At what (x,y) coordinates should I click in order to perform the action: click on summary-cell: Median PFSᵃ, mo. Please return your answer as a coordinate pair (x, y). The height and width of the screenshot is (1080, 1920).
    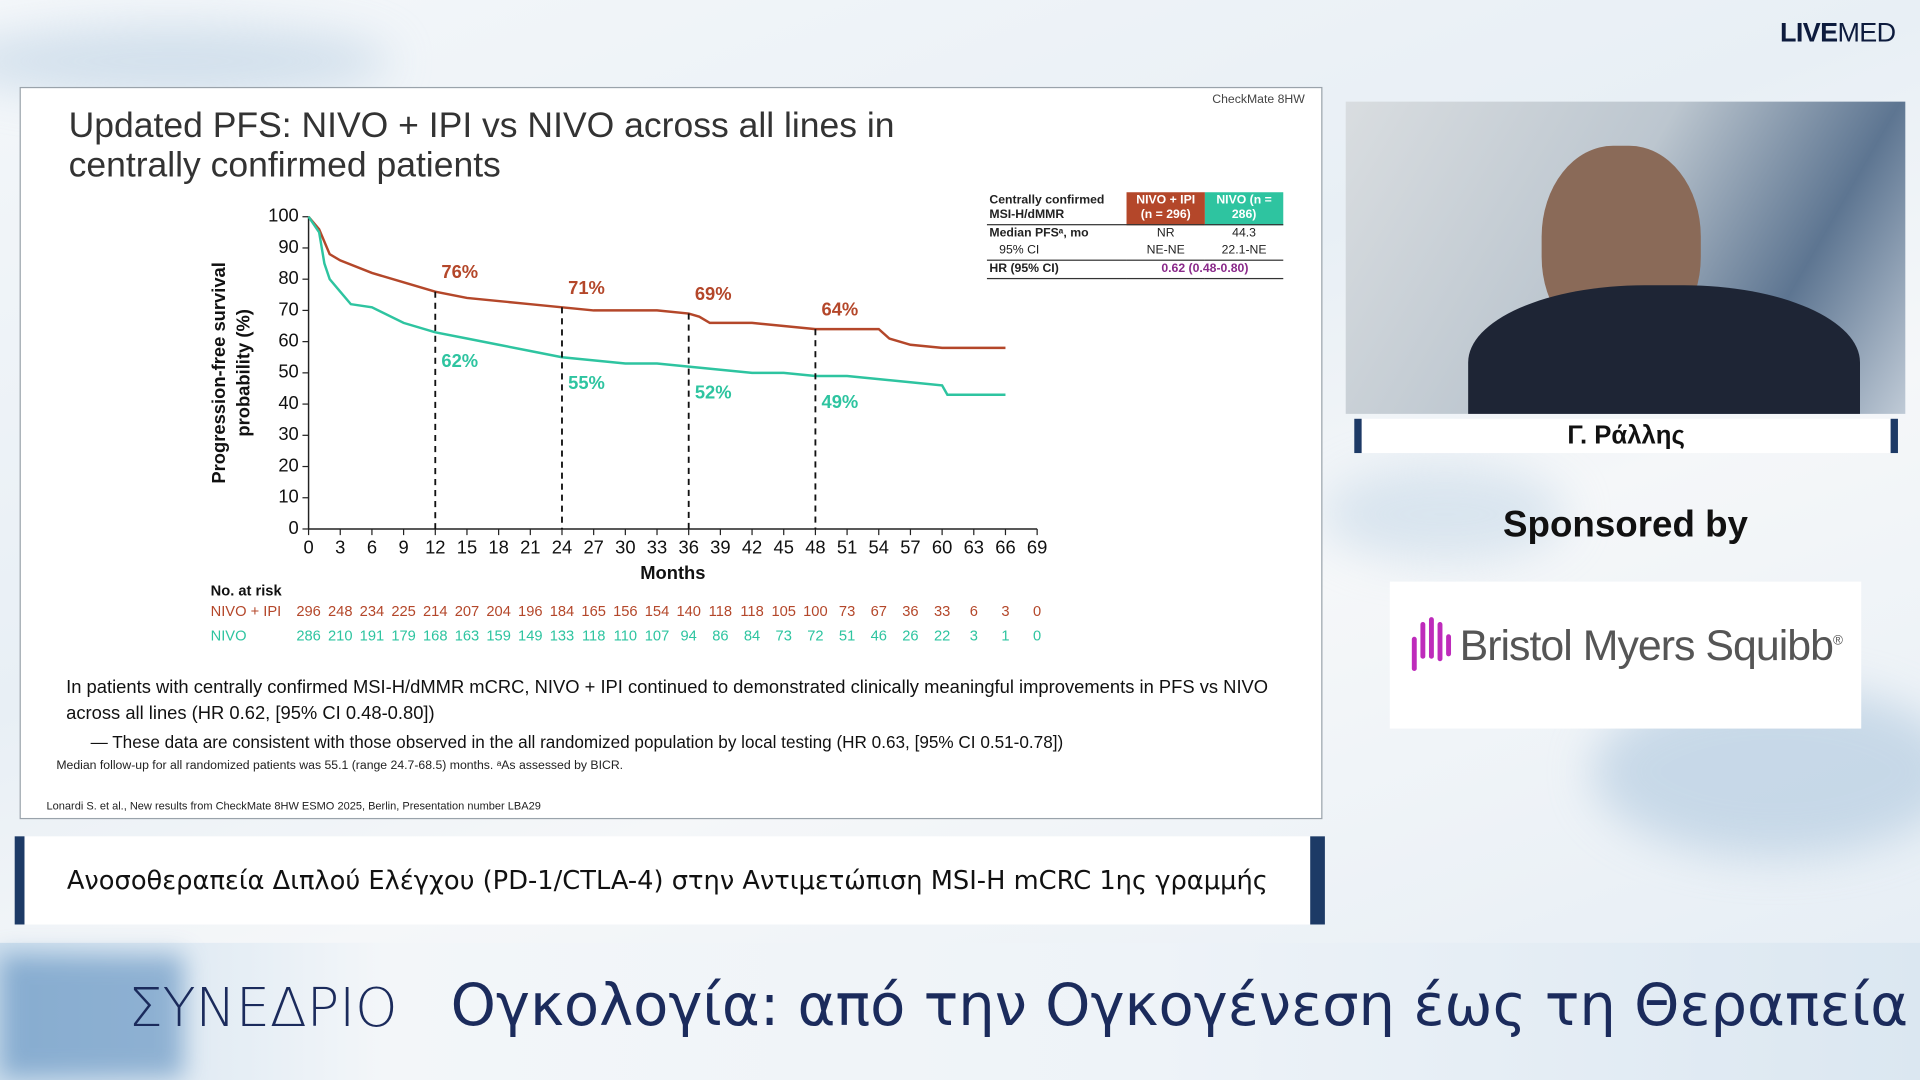
    Looking at the image, I should click on (1039, 233).